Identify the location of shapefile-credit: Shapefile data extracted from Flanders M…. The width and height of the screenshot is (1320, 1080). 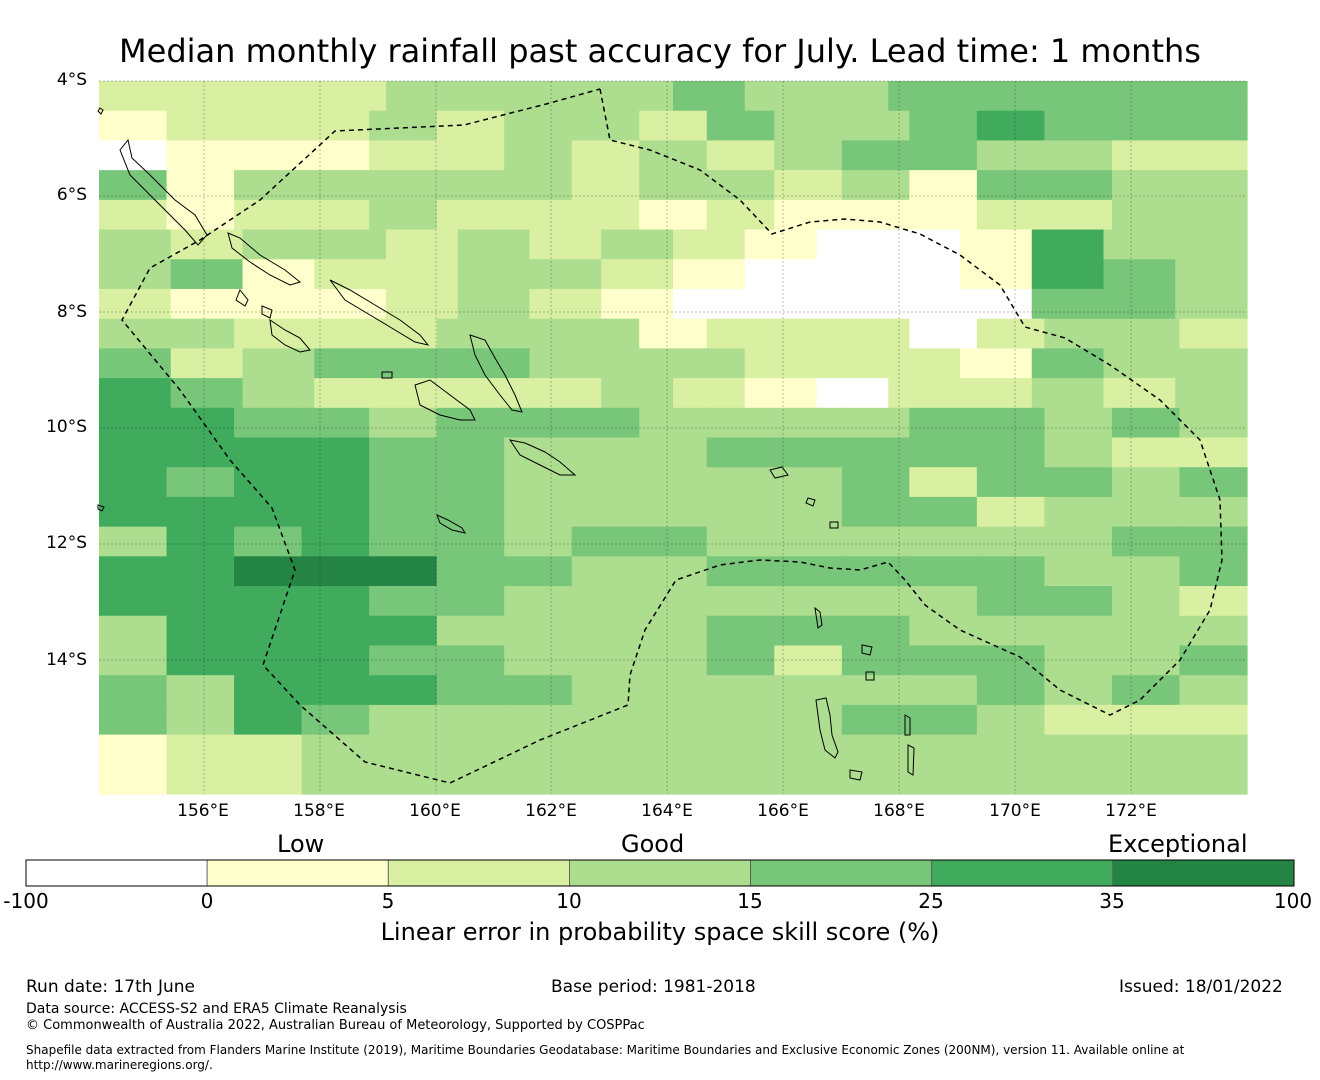
(605, 1050).